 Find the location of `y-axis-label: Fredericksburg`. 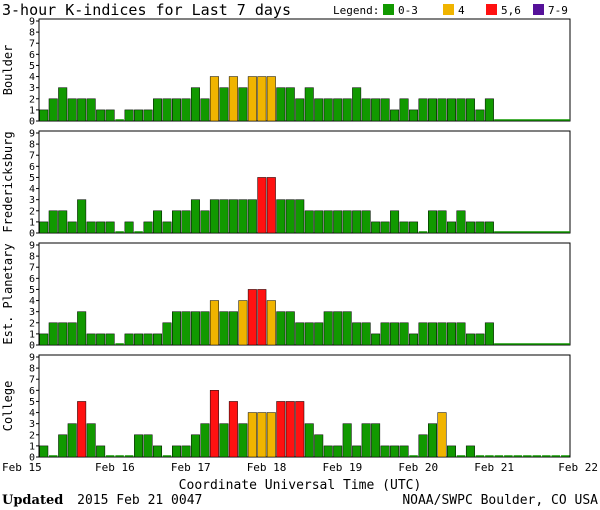

y-axis-label: Fredericksburg is located at coordinates (8, 181).